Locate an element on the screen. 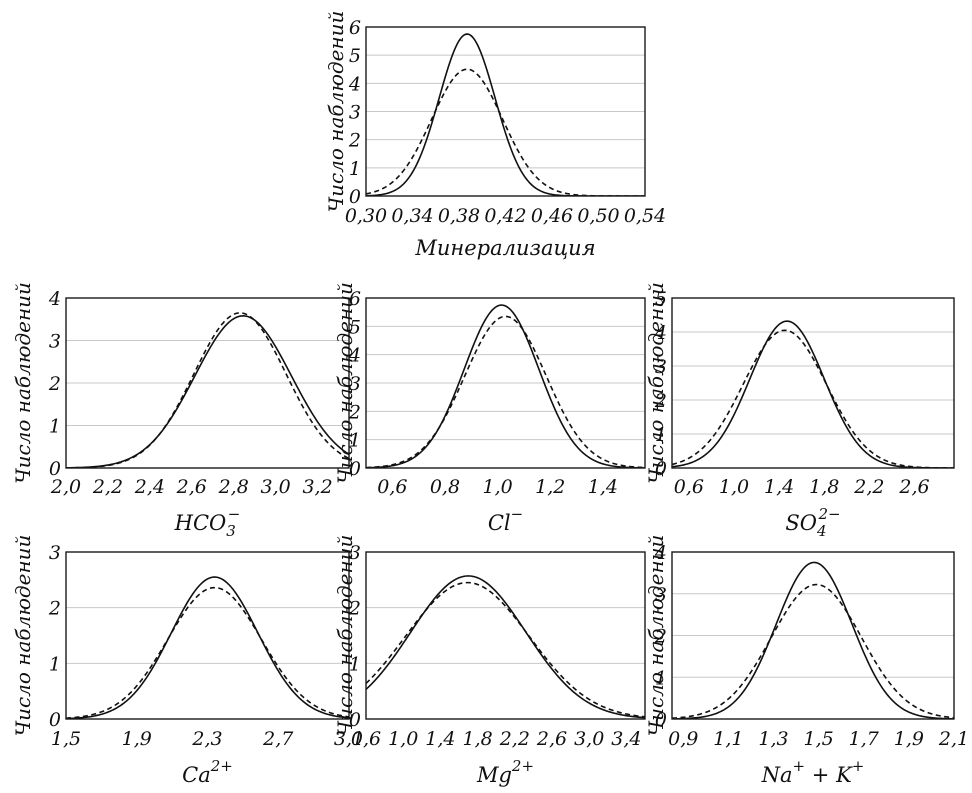 The image size is (972, 793). x-tick-label: 0,38 is located at coordinates (459, 216).